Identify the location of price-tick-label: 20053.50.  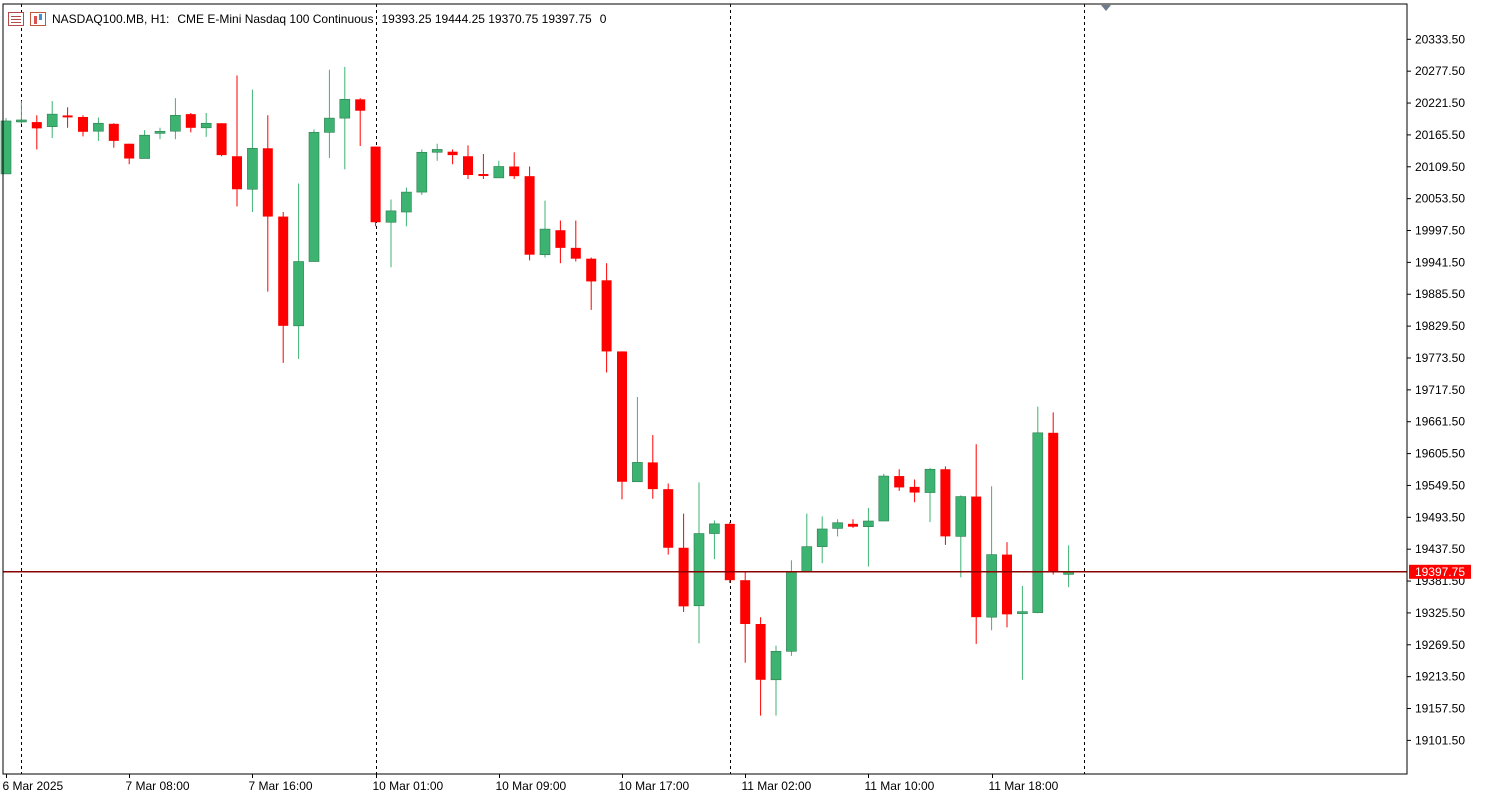
(1440, 199).